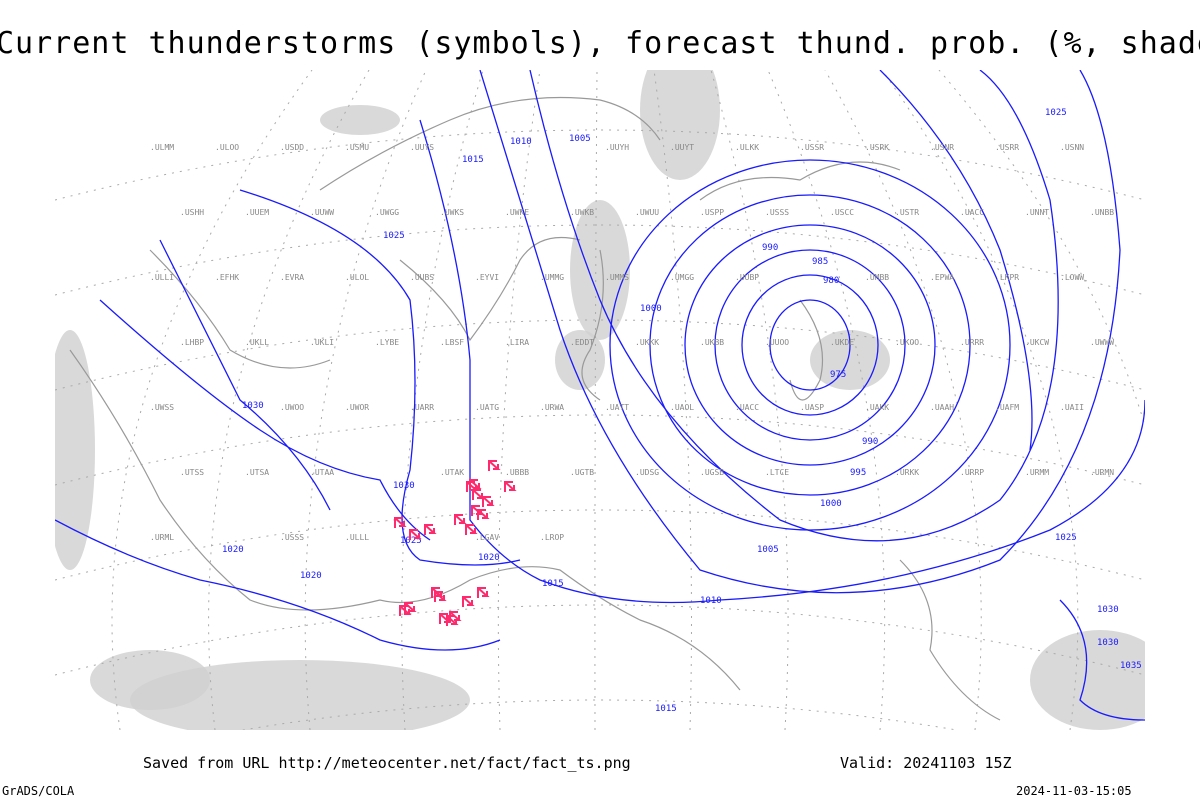 The width and height of the screenshot is (1200, 800). I want to click on isobar-label: 1000, so click(651, 309).